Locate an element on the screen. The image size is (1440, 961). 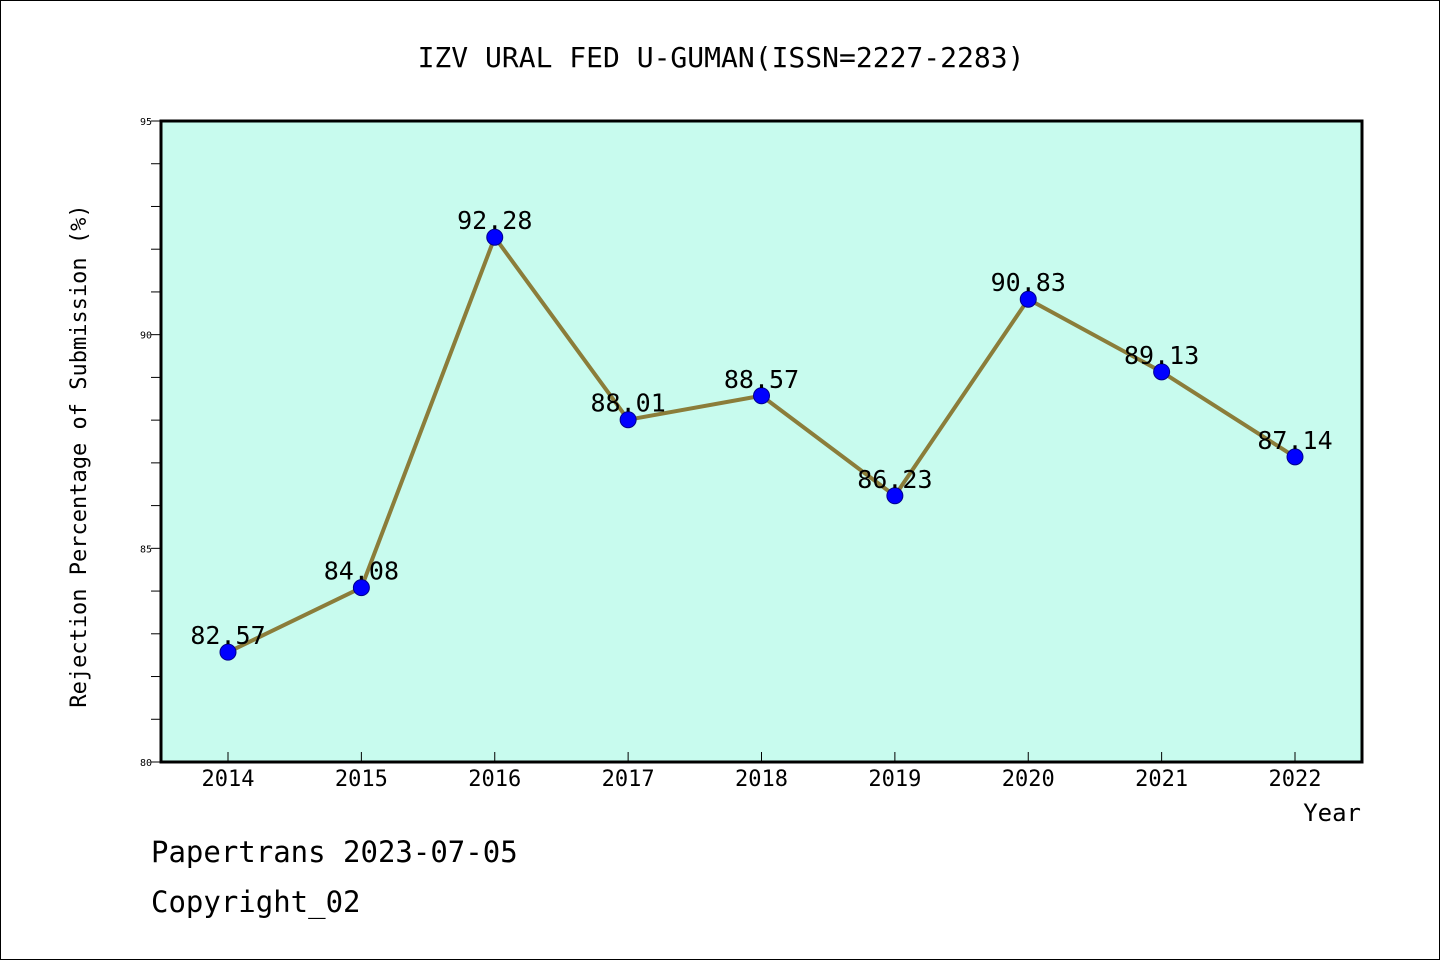
footer-copyright-line: Copyright_02 is located at coordinates (256, 902).